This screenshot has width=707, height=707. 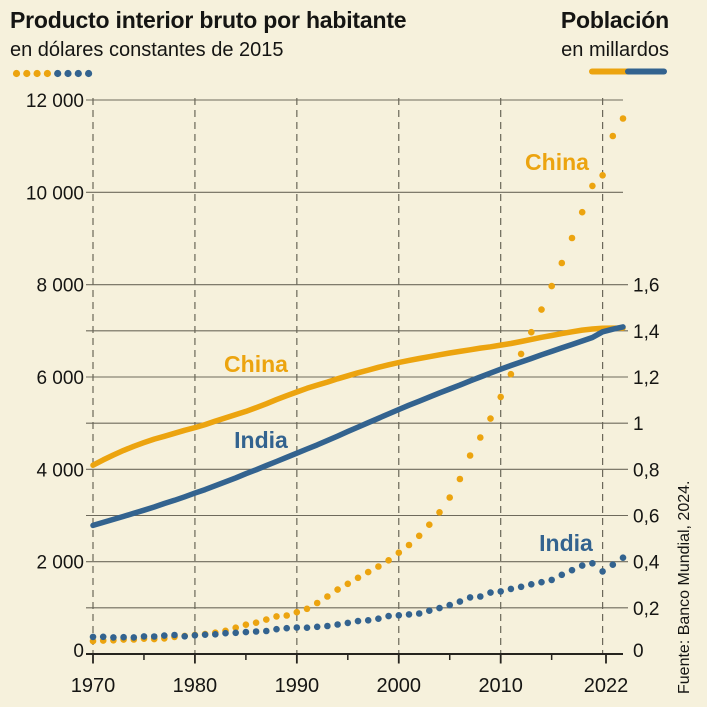 What do you see at coordinates (646, 517) in the screenshot?
I see `y-axis-right-label: 0,6` at bounding box center [646, 517].